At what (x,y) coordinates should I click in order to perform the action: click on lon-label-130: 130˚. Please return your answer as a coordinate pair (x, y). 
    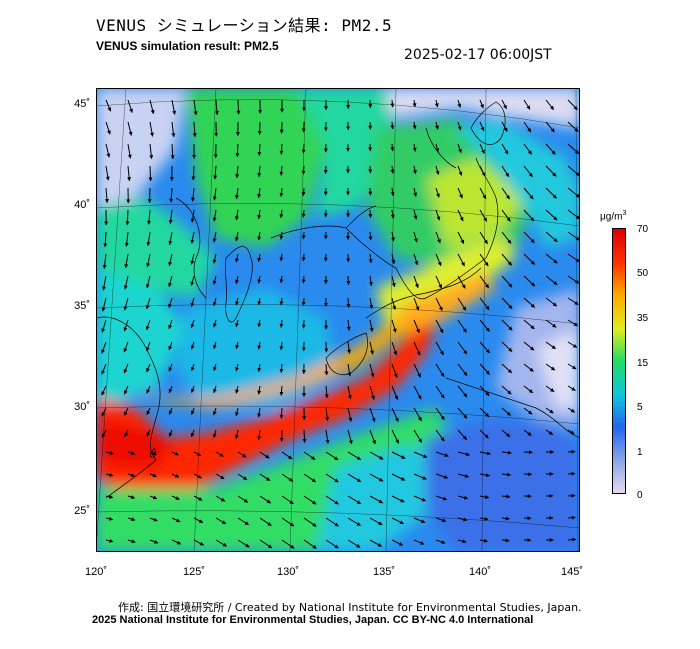
    Looking at the image, I should click on (288, 572).